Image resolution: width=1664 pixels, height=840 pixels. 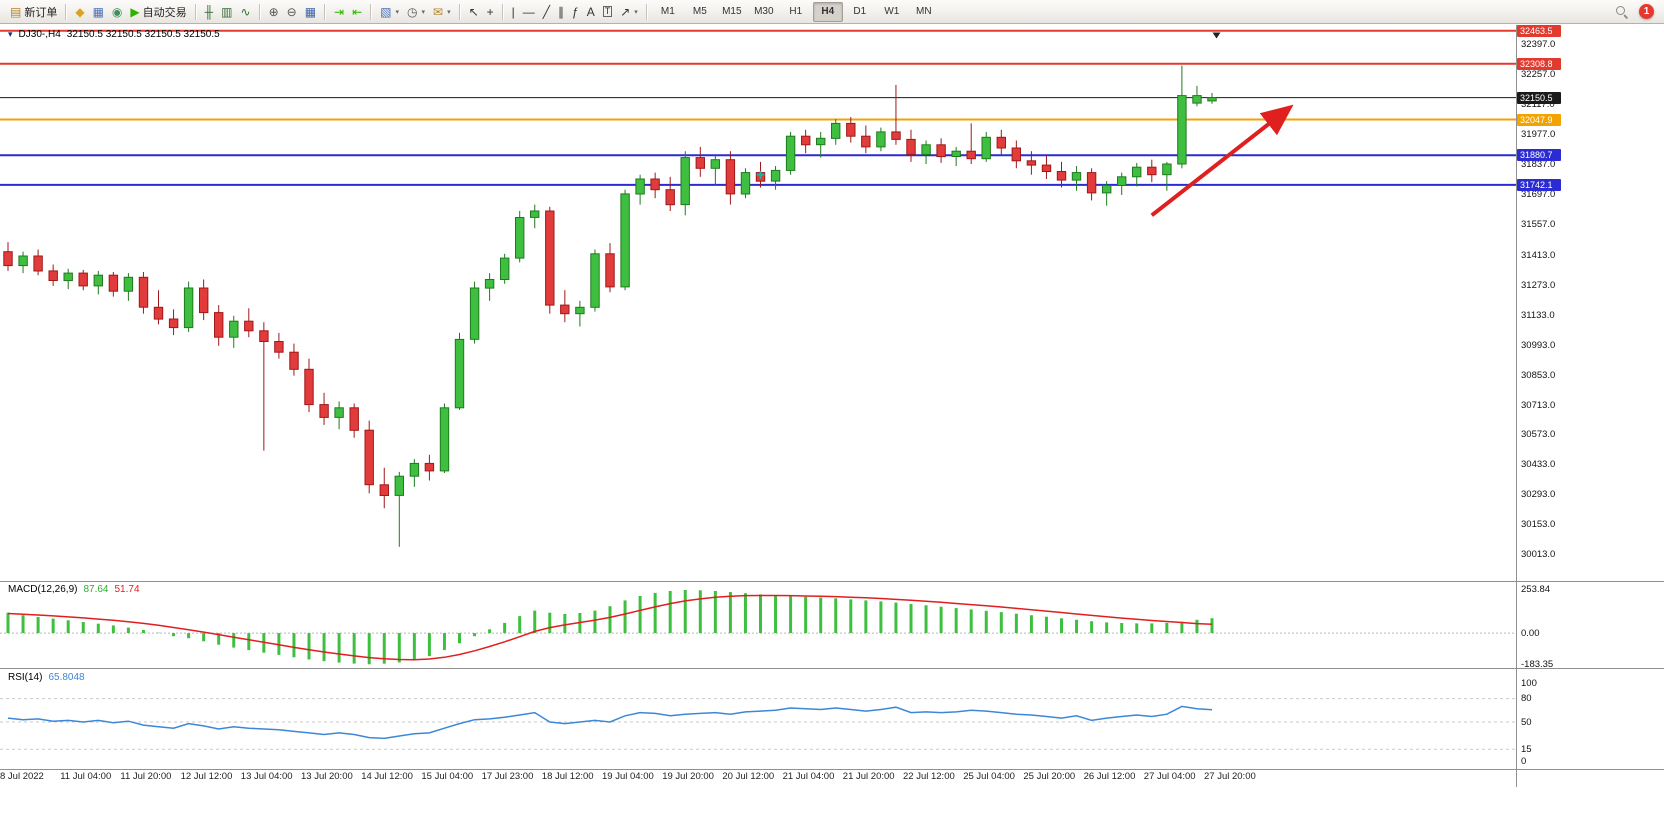 I want to click on time-label: 25 Jul 20:00, so click(x=1049, y=776).